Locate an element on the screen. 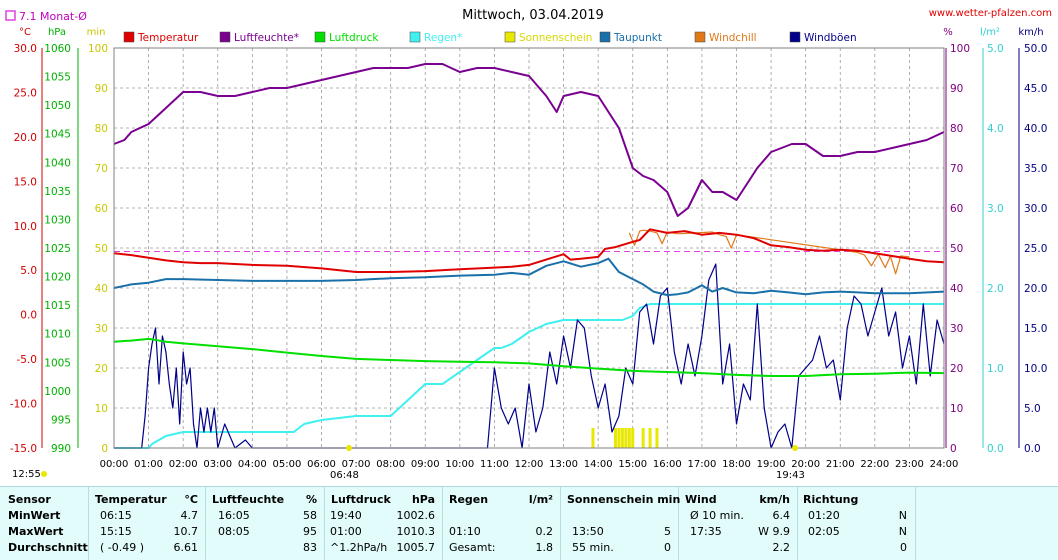 This screenshot has height=560, width=1058. sun-tick-label: 100 is located at coordinates (98, 49).